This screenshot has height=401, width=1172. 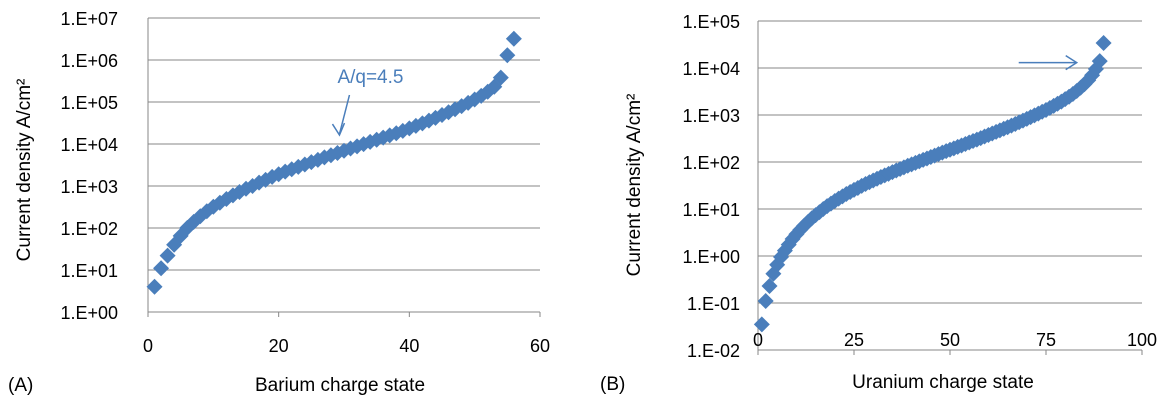 What do you see at coordinates (711, 22) in the screenshot?
I see `chart-b-ytick-label: 1.E+05` at bounding box center [711, 22].